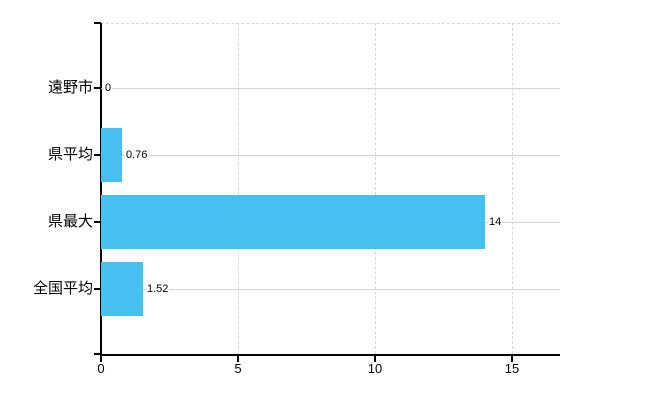  What do you see at coordinates (238, 368) in the screenshot?
I see `x-tick-label: 5` at bounding box center [238, 368].